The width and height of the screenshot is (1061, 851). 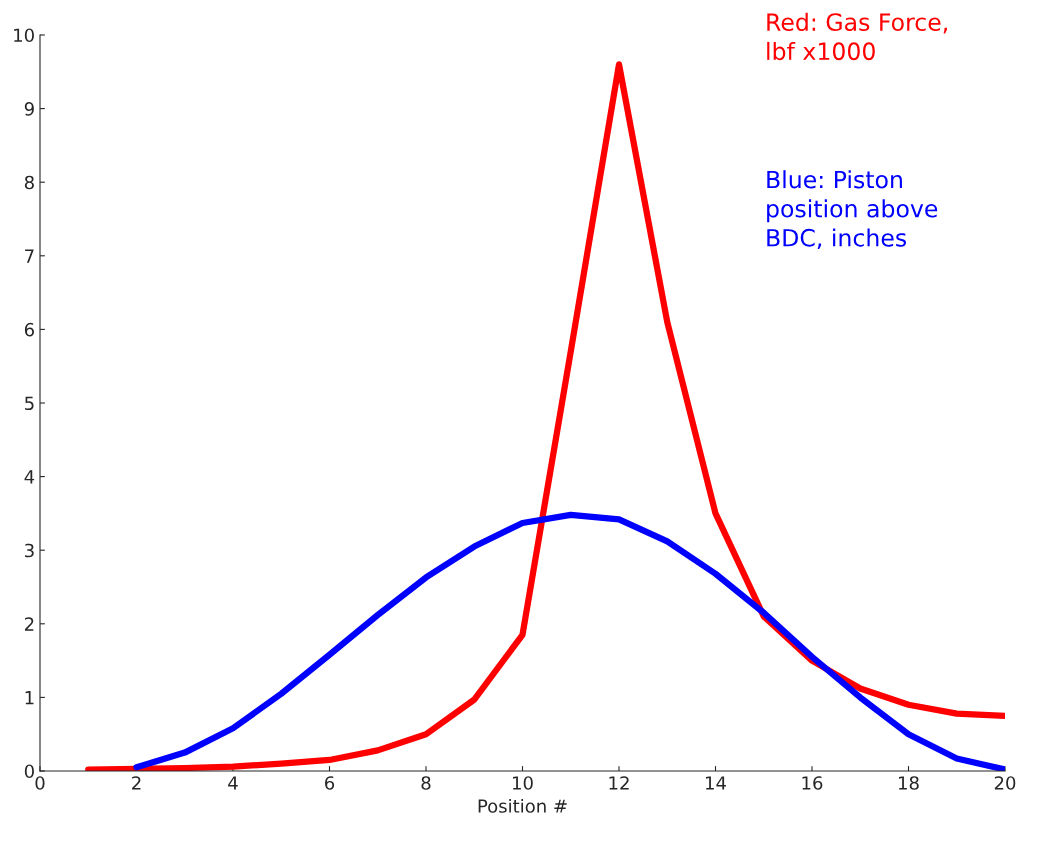 I want to click on x-tick-label: 14, so click(x=716, y=783).